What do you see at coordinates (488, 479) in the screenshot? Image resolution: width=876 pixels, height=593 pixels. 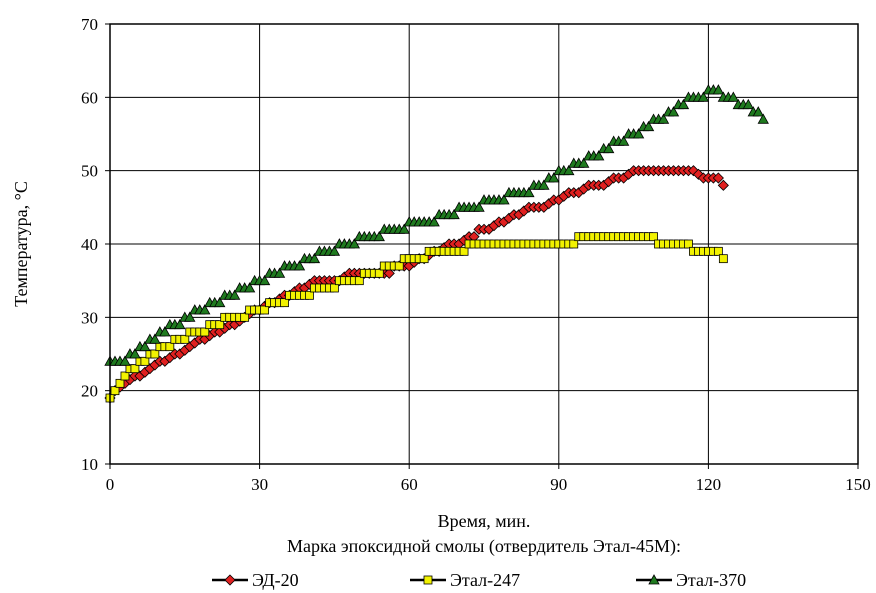 I see `x-tick-labels: 0 30 60 90 120 150` at bounding box center [488, 479].